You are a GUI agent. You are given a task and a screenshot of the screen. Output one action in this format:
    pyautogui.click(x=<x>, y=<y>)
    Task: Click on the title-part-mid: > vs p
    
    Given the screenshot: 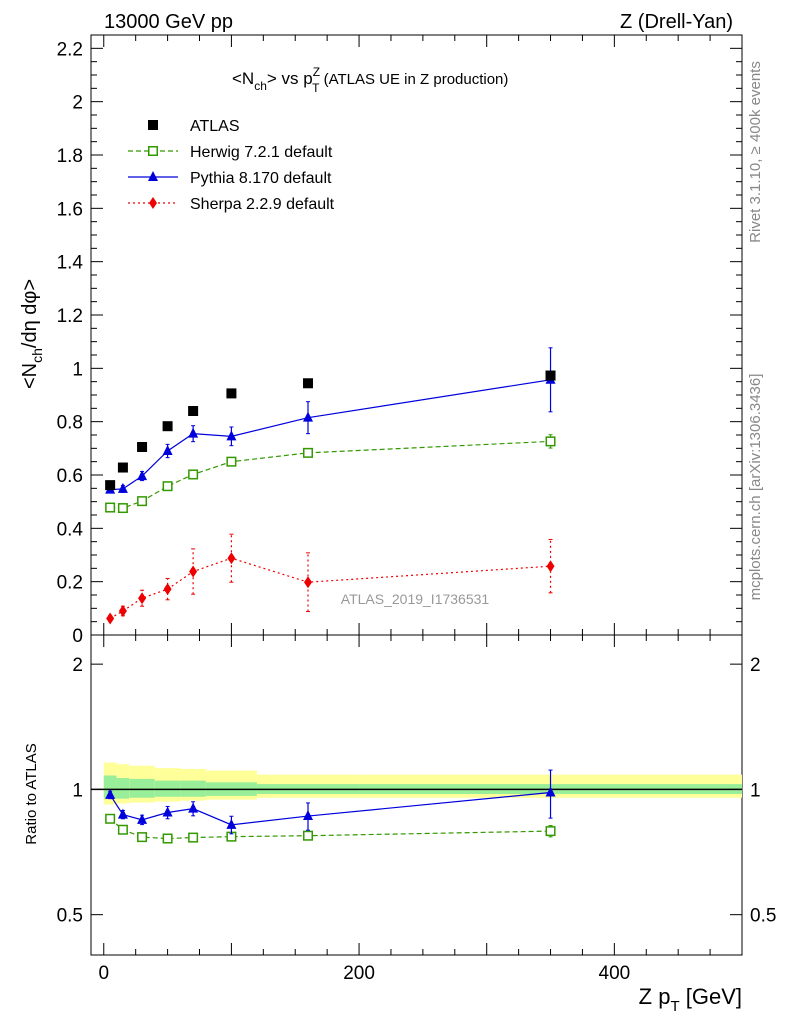 What is the action you would take?
    pyautogui.click(x=290, y=78)
    